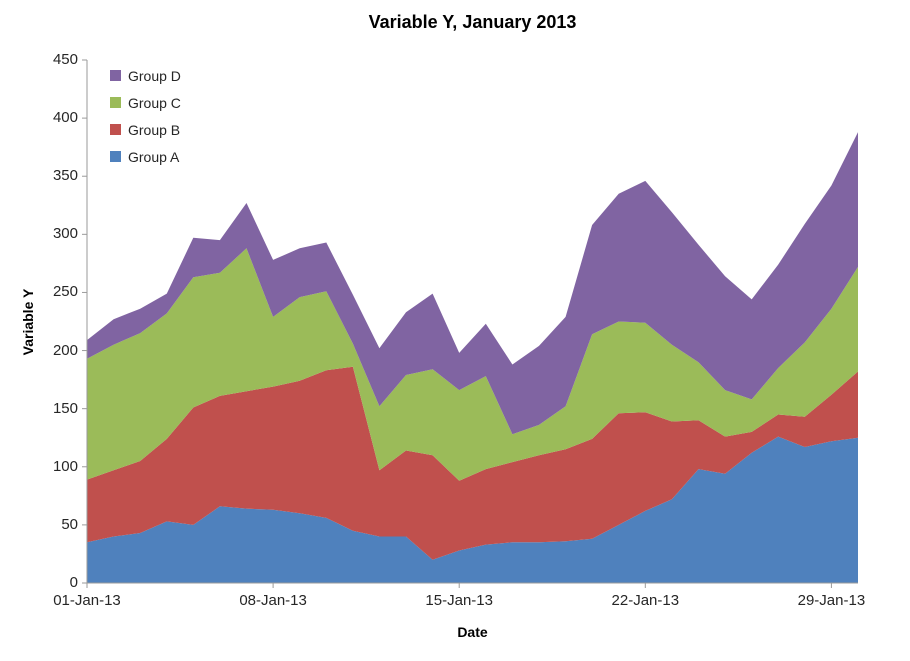 This screenshot has height=661, width=910. What do you see at coordinates (65, 466) in the screenshot?
I see `y-tick-label: 100` at bounding box center [65, 466].